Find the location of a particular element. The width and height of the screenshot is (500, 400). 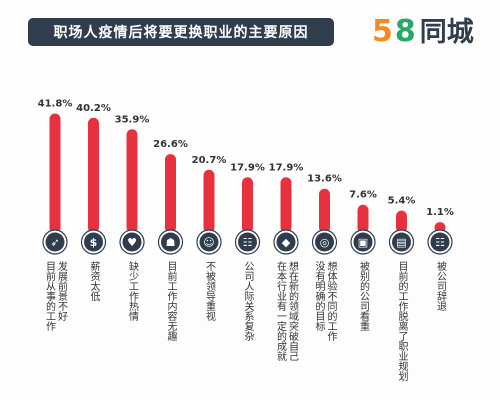

people-group-icon is located at coordinates (247, 242).